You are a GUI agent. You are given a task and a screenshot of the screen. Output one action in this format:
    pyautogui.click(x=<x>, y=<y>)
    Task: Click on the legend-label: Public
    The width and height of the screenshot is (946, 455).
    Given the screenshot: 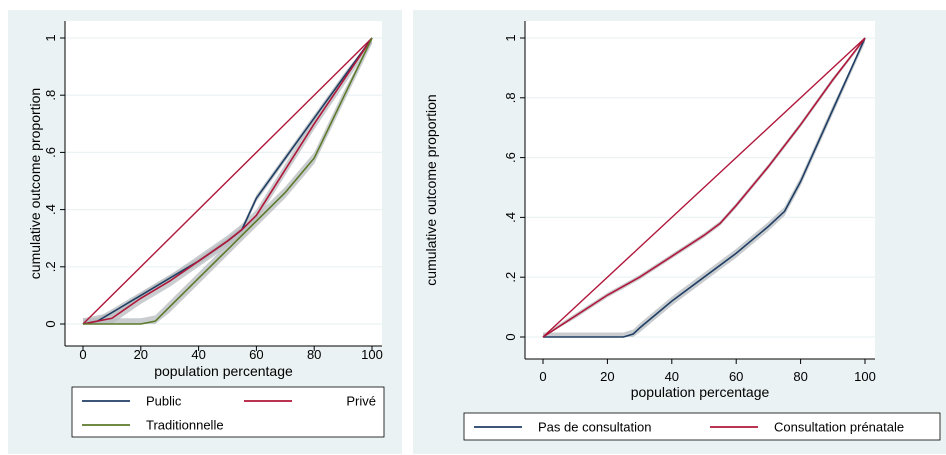 What is the action you would take?
    pyautogui.click(x=164, y=401)
    